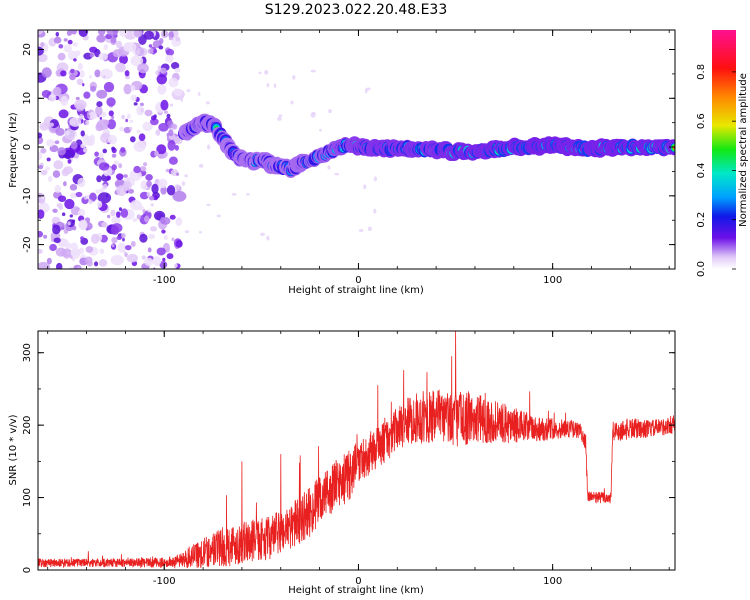  I want to click on y-tick-label: -20, so click(27, 244).